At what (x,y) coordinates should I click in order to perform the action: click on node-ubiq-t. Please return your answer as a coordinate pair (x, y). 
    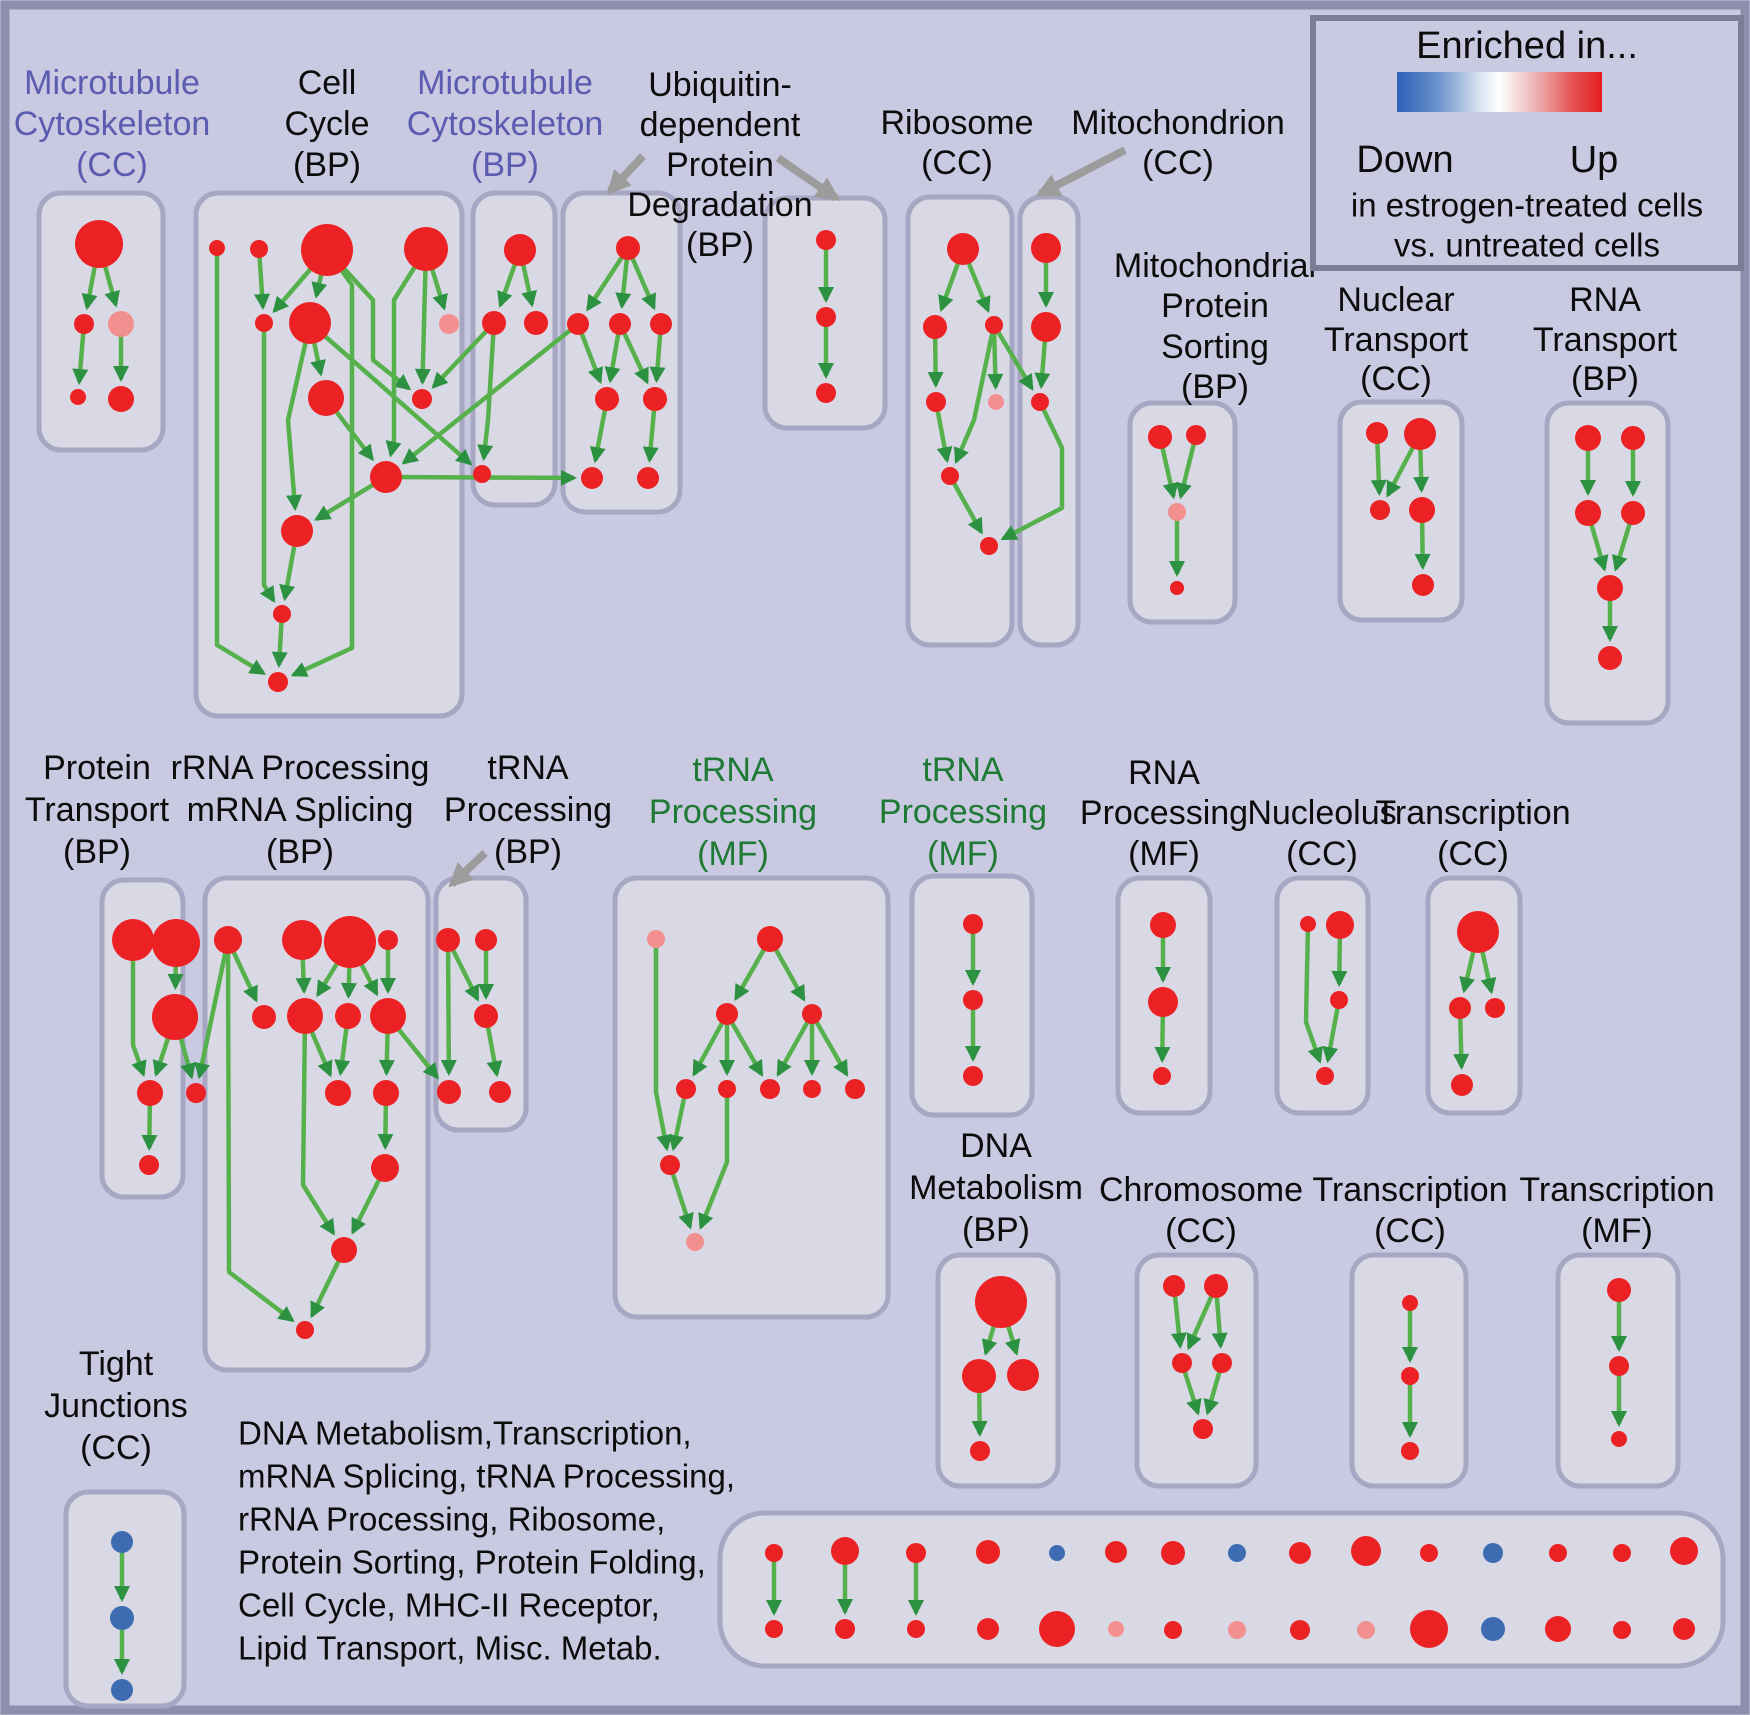
    Looking at the image, I should click on (628, 248).